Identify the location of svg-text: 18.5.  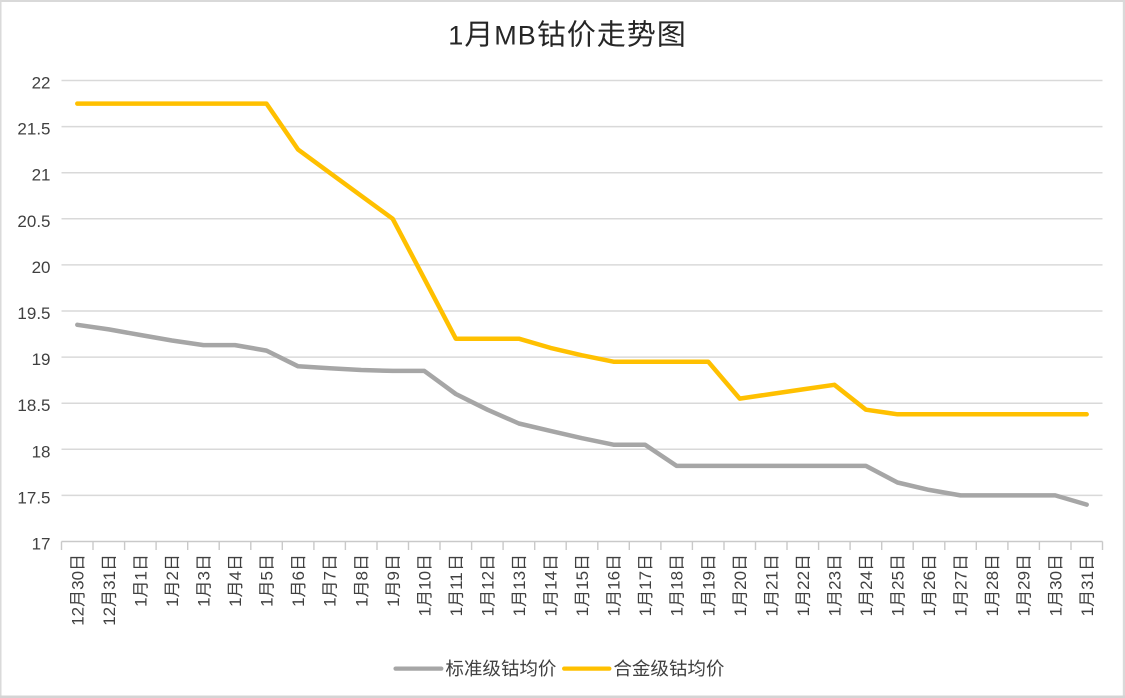
(33, 405).